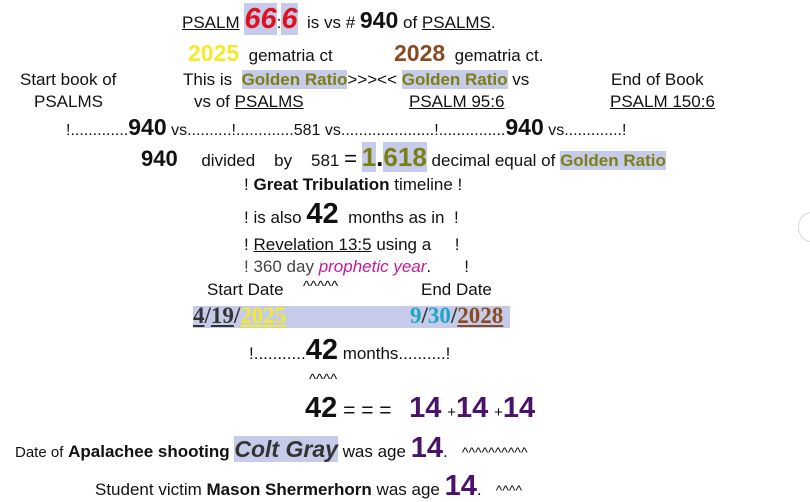 The height and width of the screenshot is (502, 810). I want to click on slash-3: /, so click(424, 315).